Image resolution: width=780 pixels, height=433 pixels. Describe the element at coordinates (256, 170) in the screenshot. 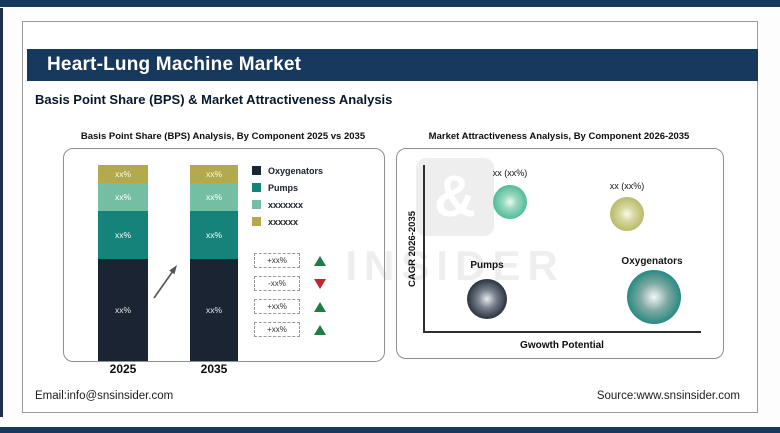

I see `legend-swatch-navy` at that location.